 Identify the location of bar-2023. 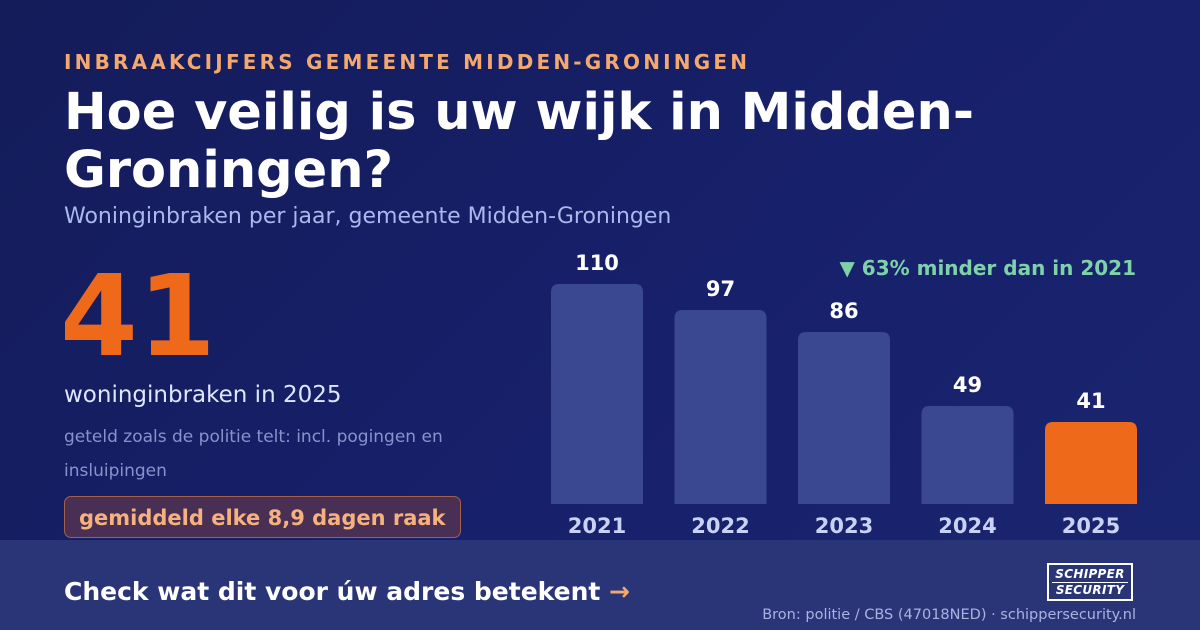
(844, 418).